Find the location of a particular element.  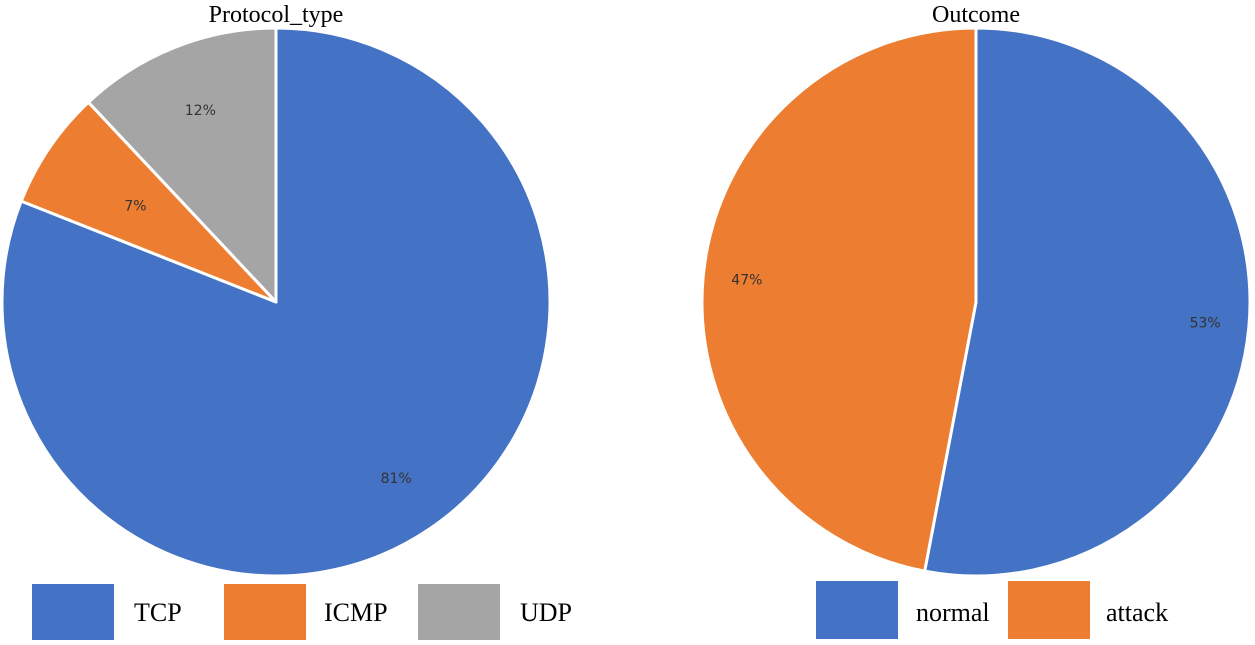

slice-label-icmp: 7% is located at coordinates (135, 207).